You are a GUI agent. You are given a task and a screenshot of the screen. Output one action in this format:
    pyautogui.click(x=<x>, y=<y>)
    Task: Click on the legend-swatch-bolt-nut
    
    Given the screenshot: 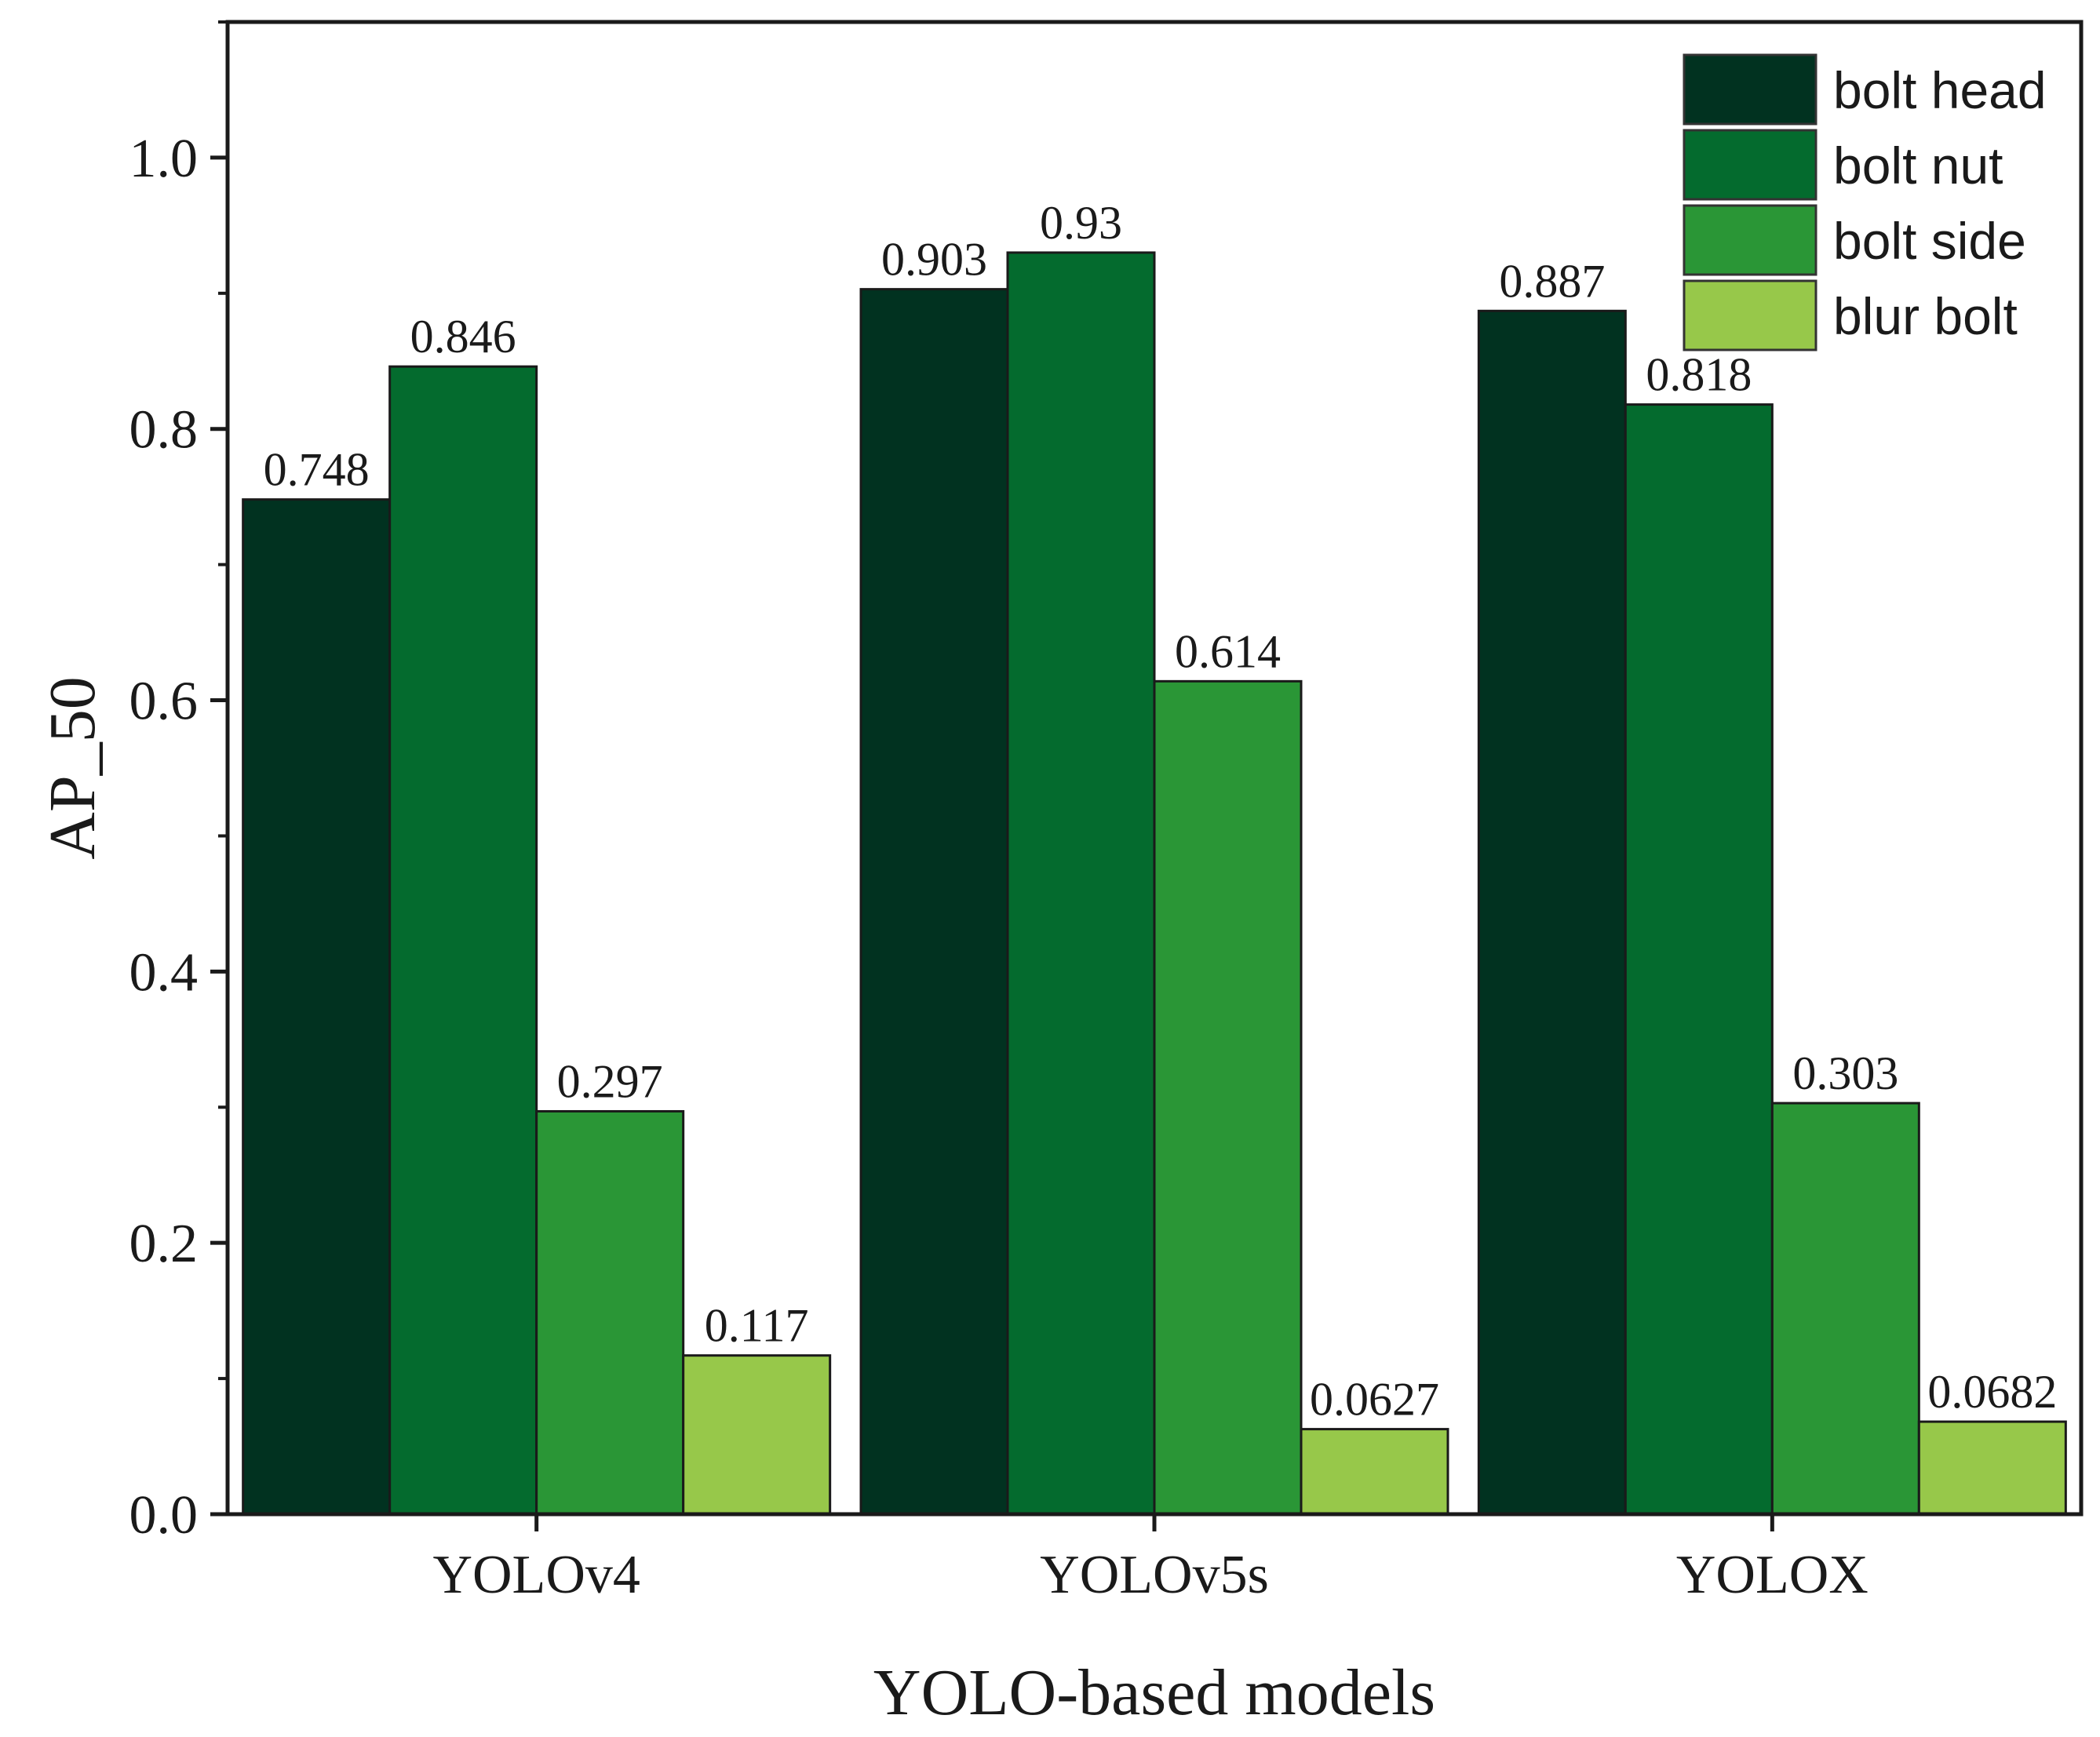 What is the action you would take?
    pyautogui.click(x=1750, y=165)
    